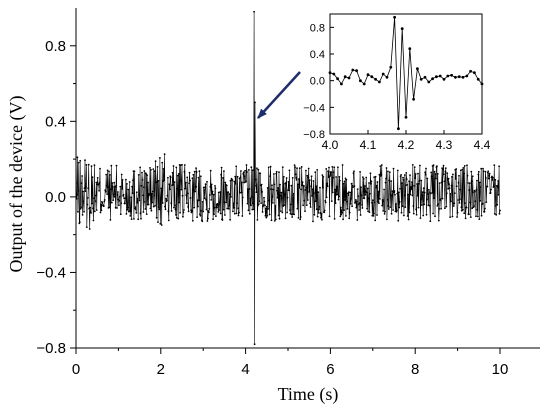  Describe the element at coordinates (76, 369) in the screenshot. I see `main-x-tick-label: 0` at that location.